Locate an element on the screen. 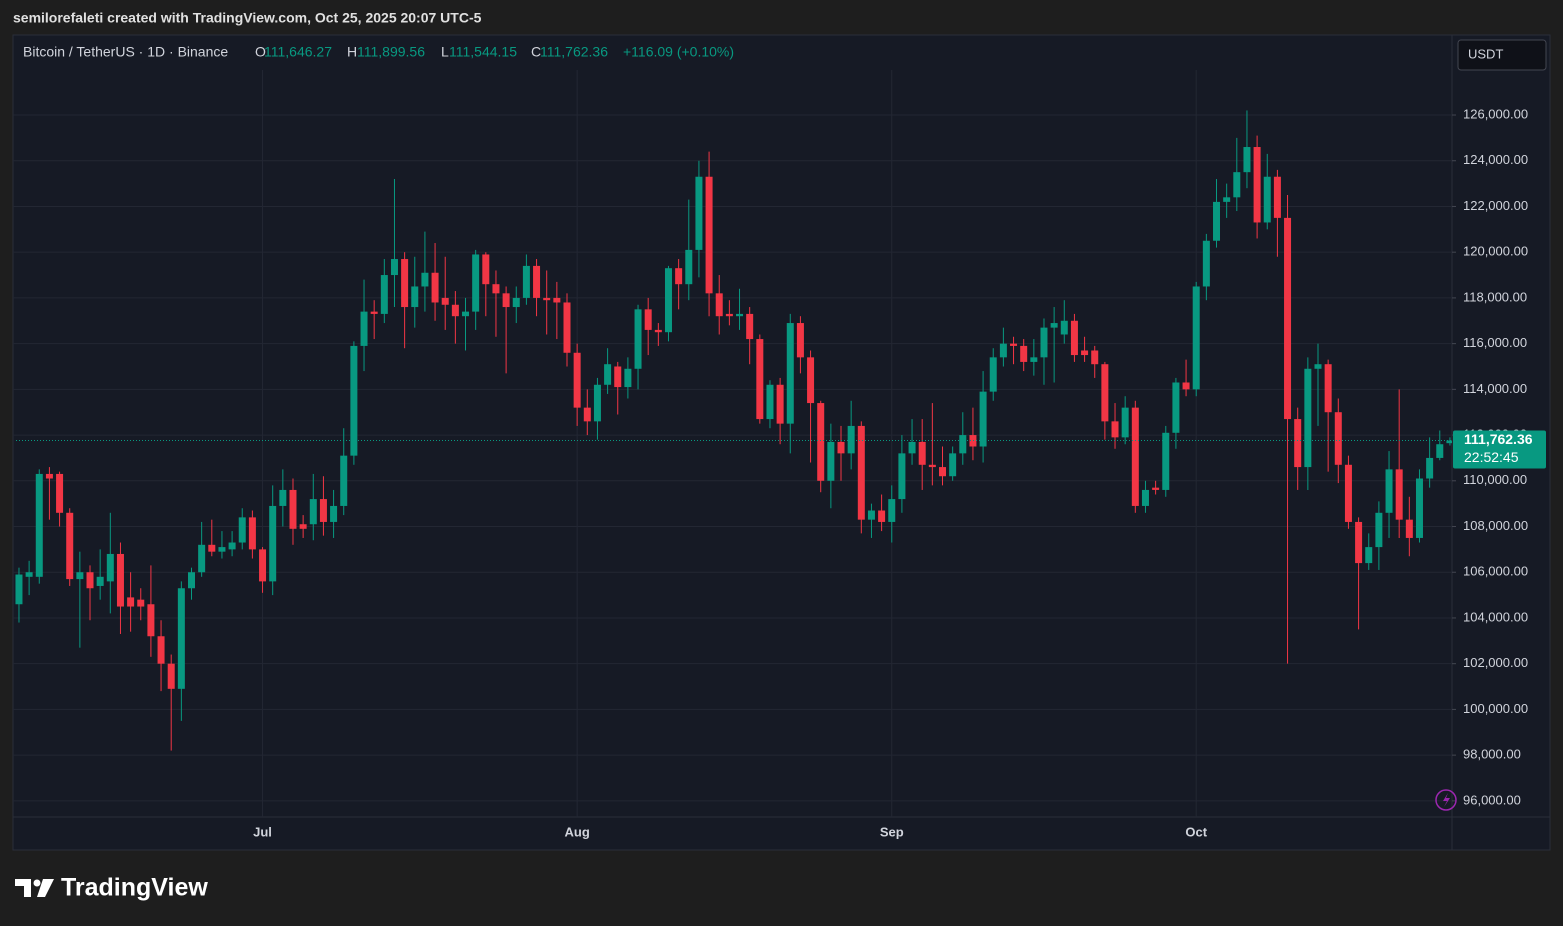 The width and height of the screenshot is (1563, 926). currency-label: USDT is located at coordinates (1485, 53).